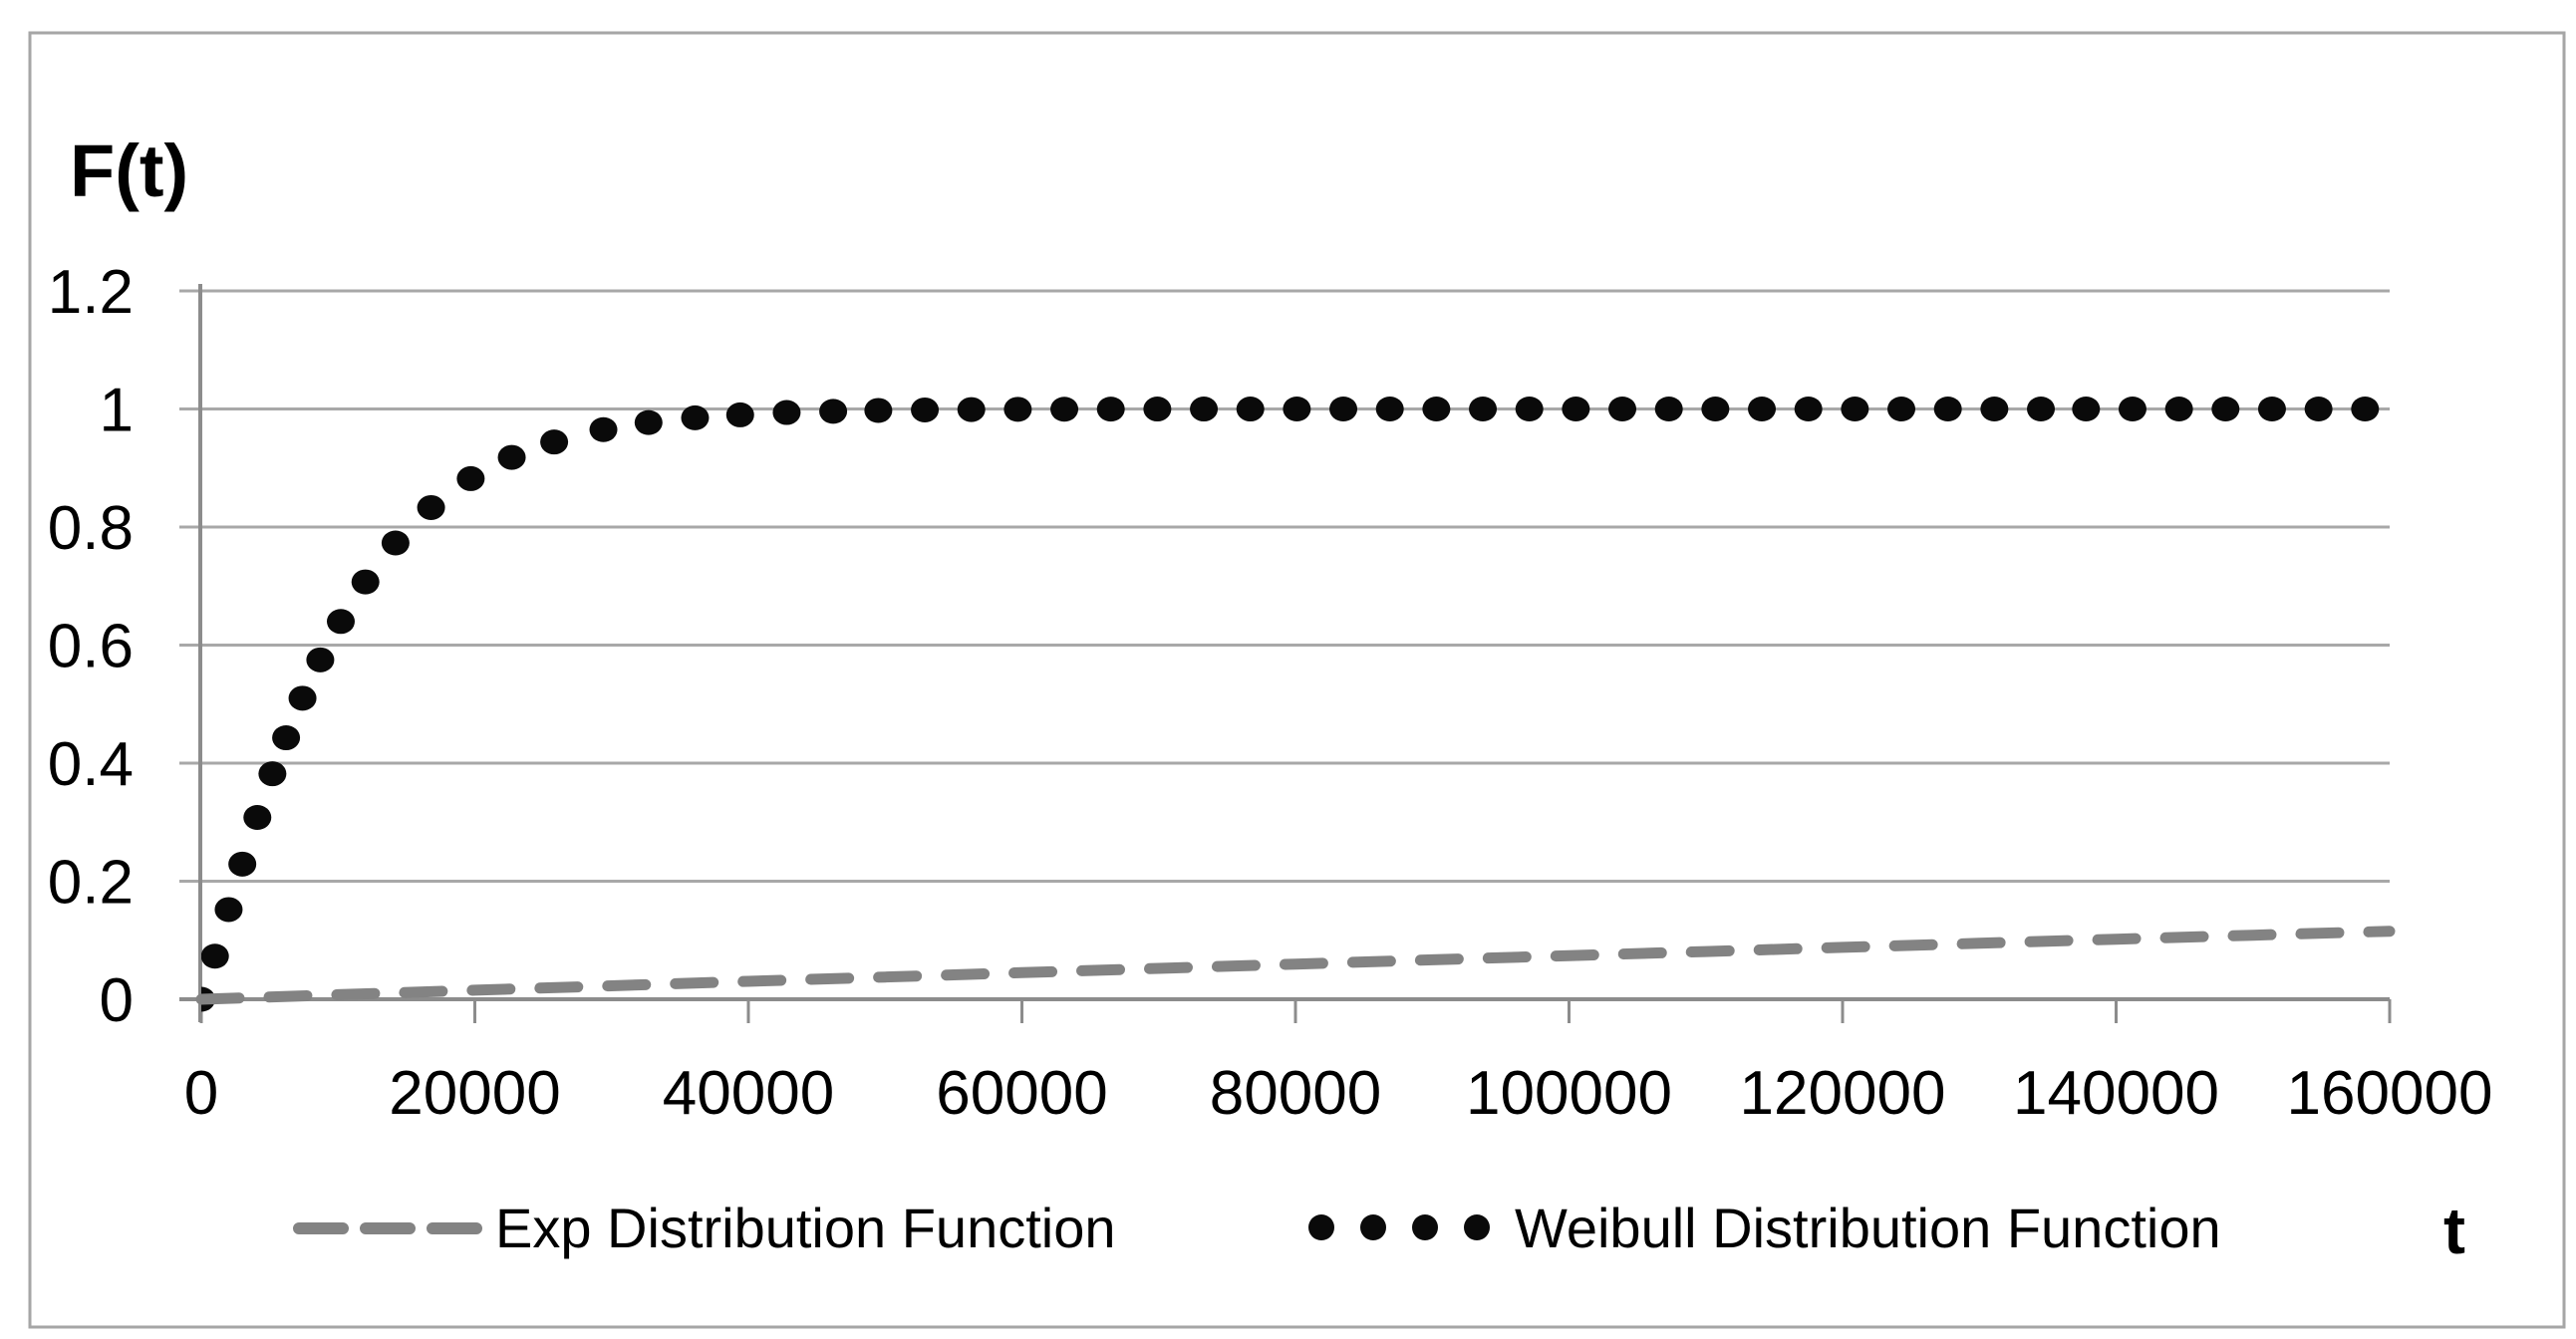  I want to click on series-exp-dashed-line, so click(1295, 965).